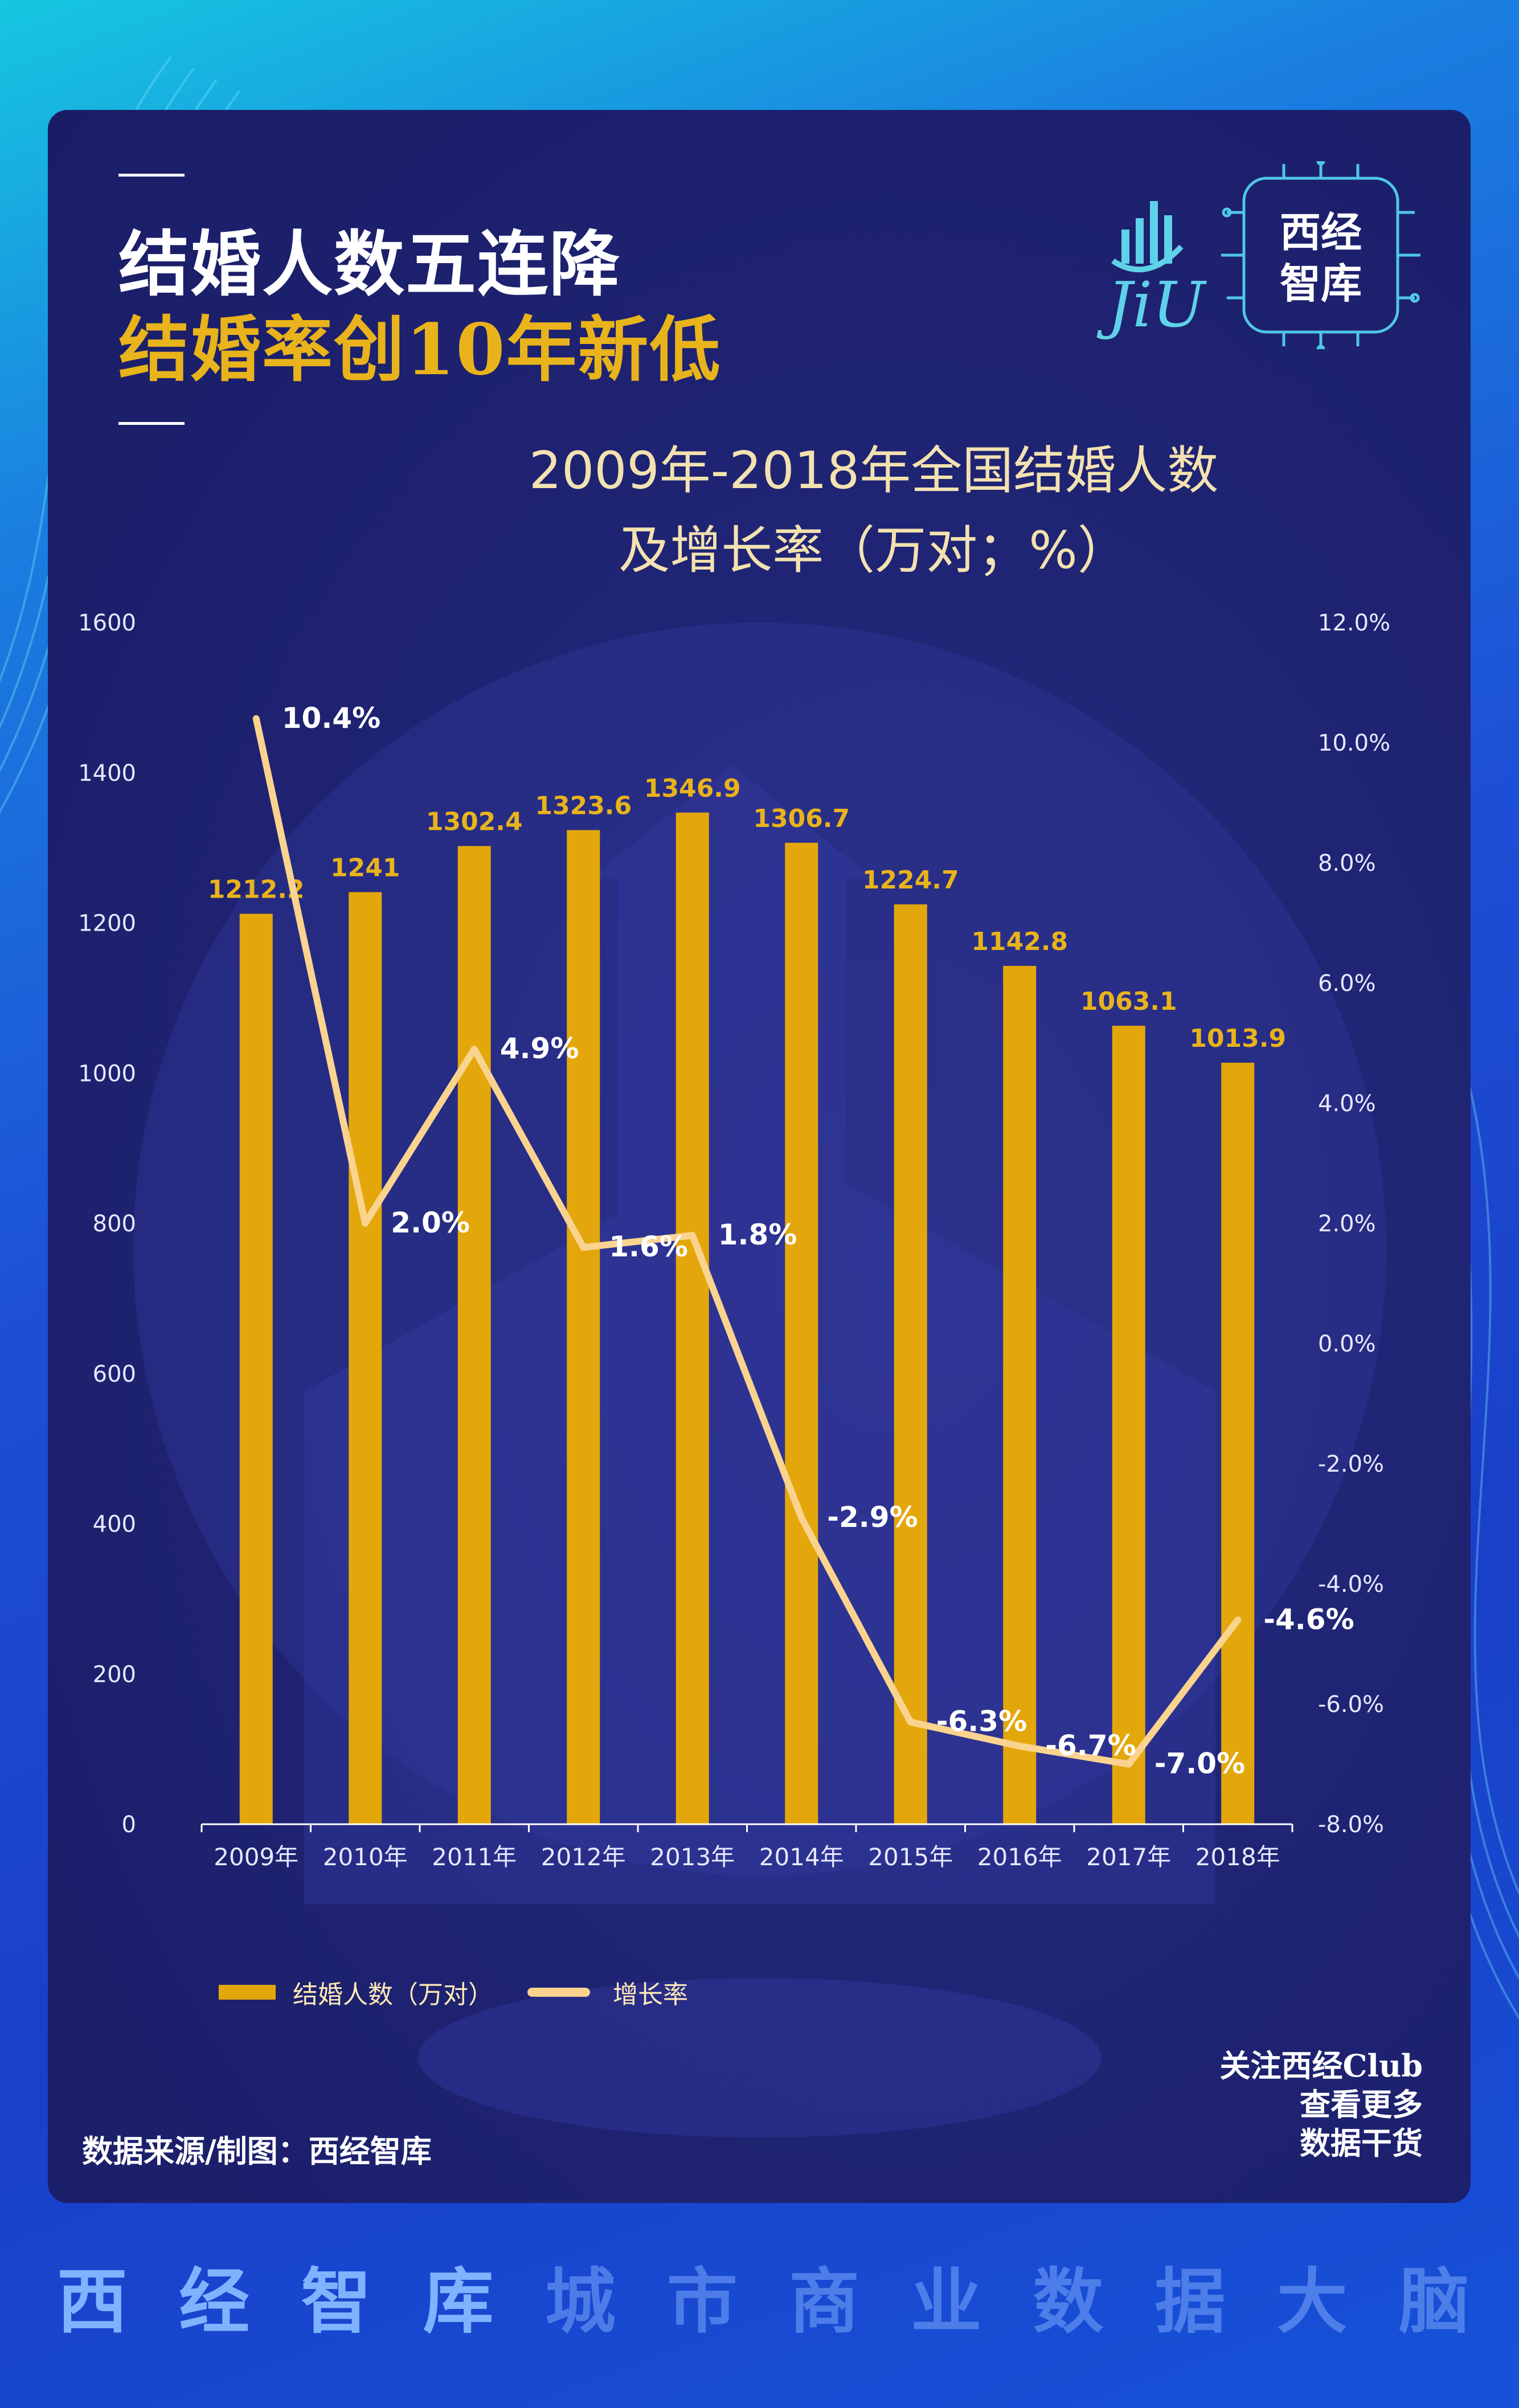 The height and width of the screenshot is (2408, 1519). What do you see at coordinates (1237, 1038) in the screenshot?
I see `bar-value-label: 1013.9` at bounding box center [1237, 1038].